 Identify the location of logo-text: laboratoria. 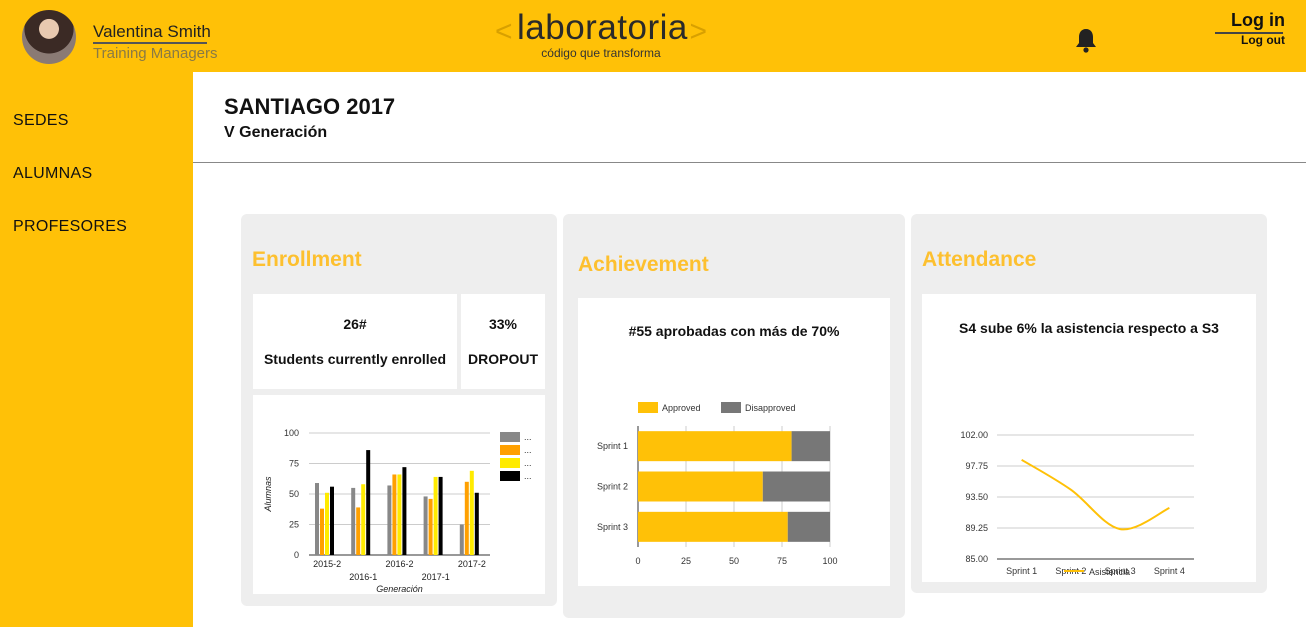
(602, 27).